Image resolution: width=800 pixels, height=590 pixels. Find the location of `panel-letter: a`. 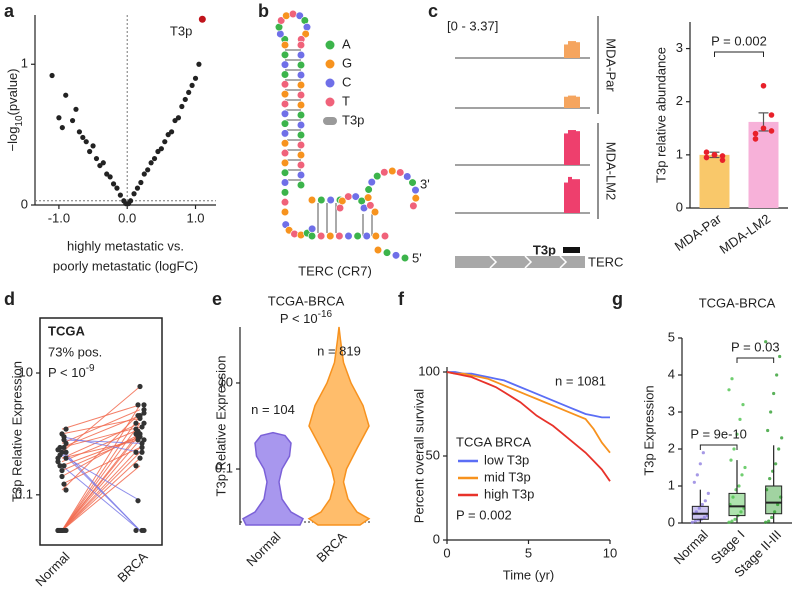

panel-letter: a is located at coordinates (9, 11).